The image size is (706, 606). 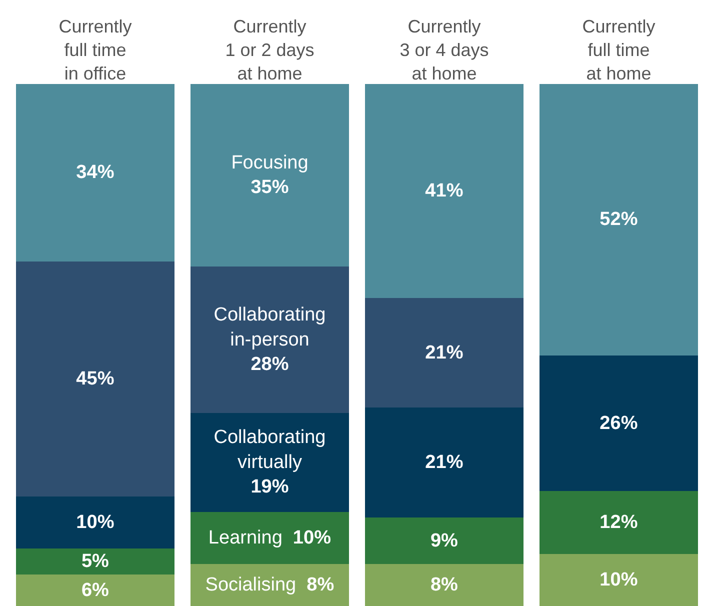 What do you see at coordinates (270, 327) in the screenshot?
I see `series-label: Collaborating in-person` at bounding box center [270, 327].